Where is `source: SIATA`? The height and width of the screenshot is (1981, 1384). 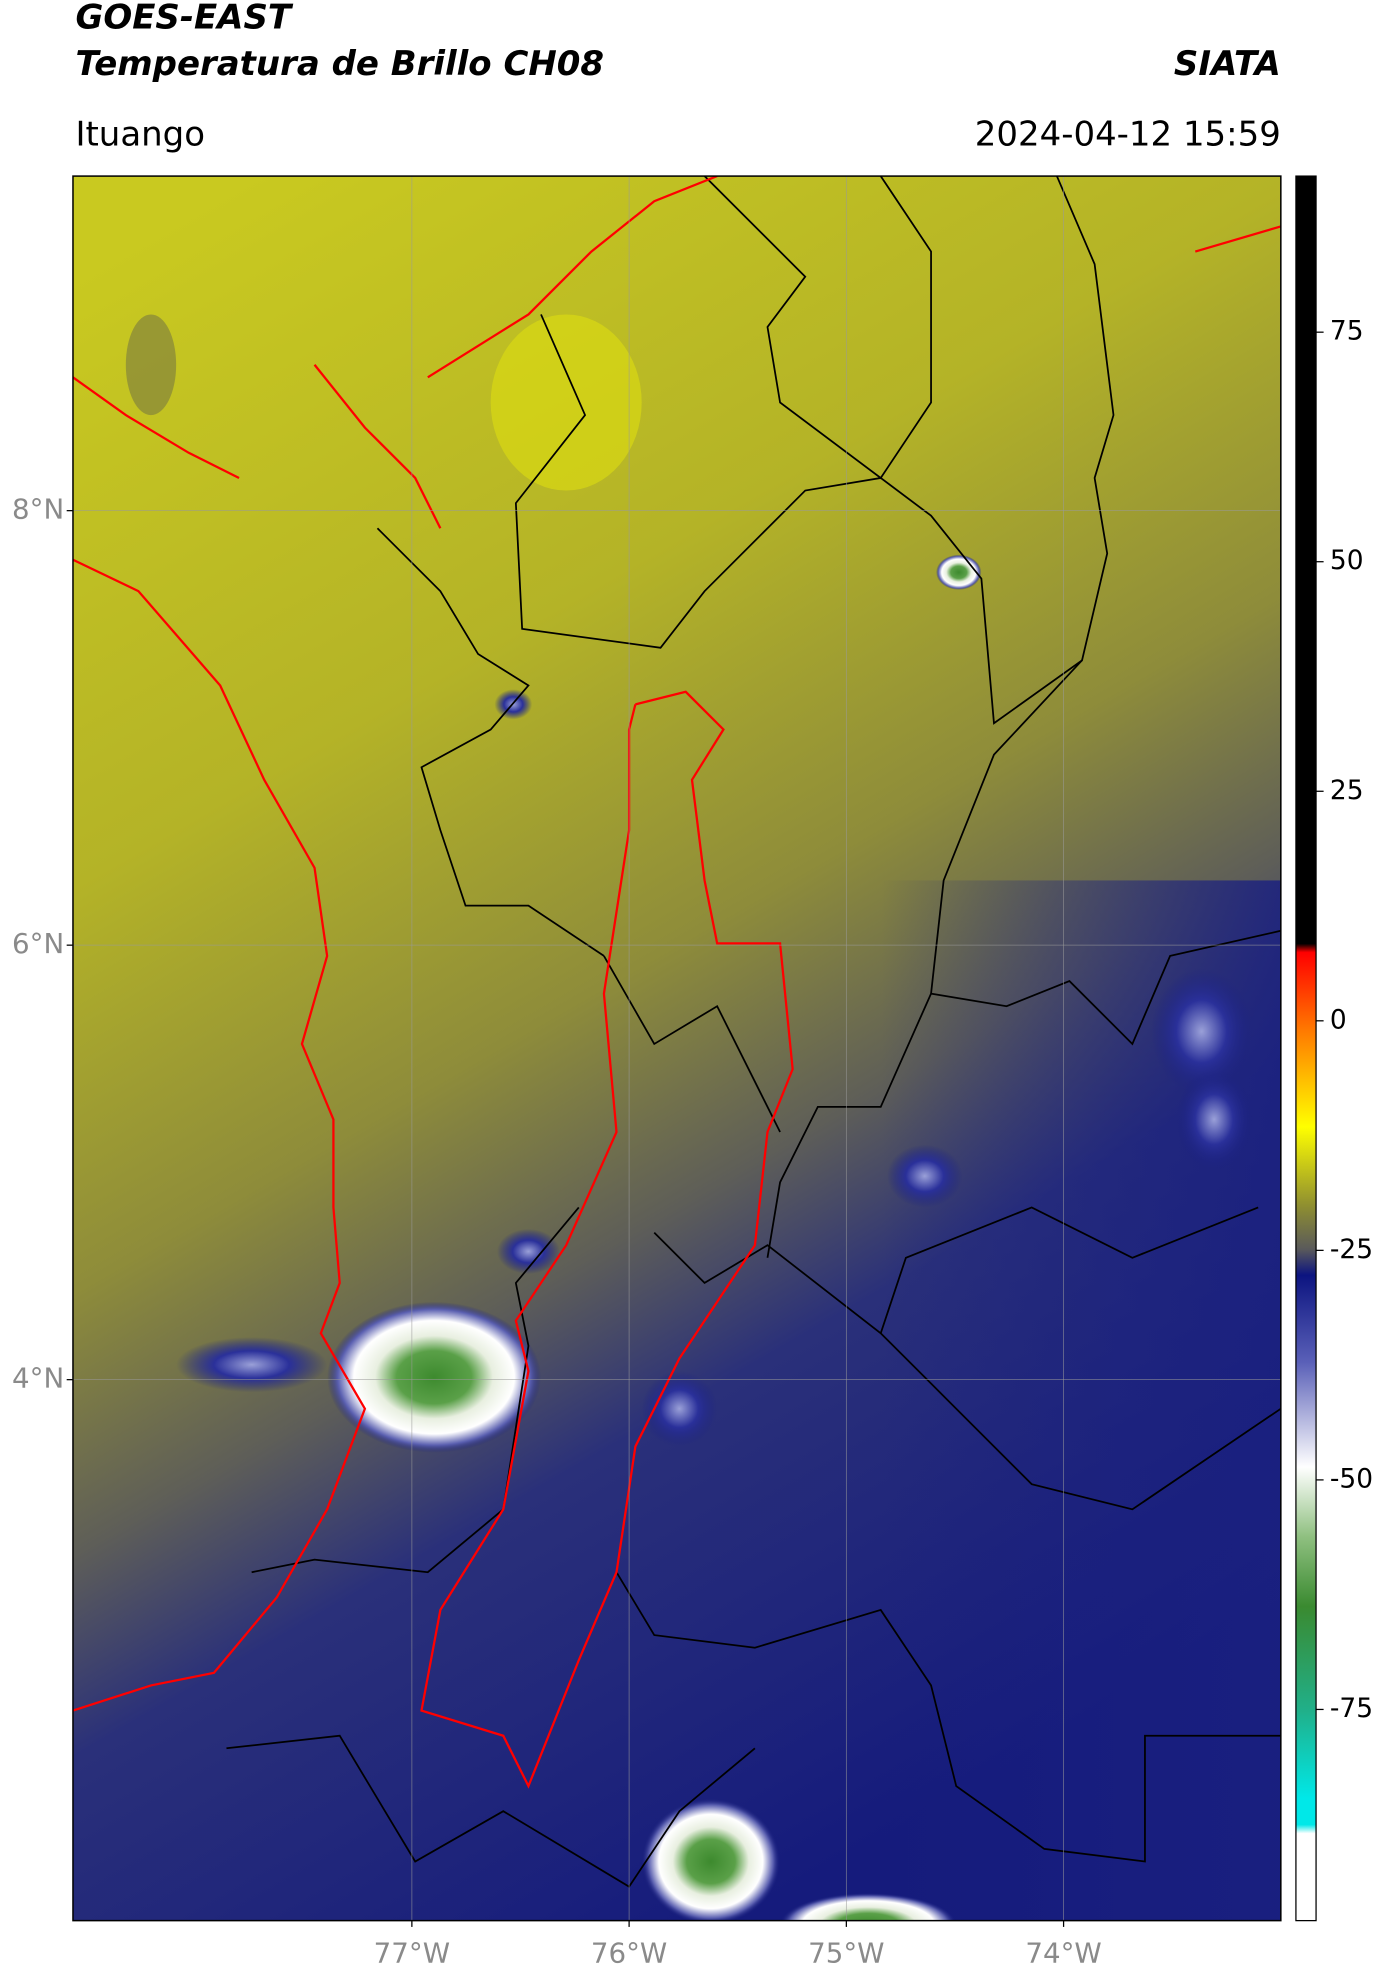 source: SIATA is located at coordinates (1227, 64).